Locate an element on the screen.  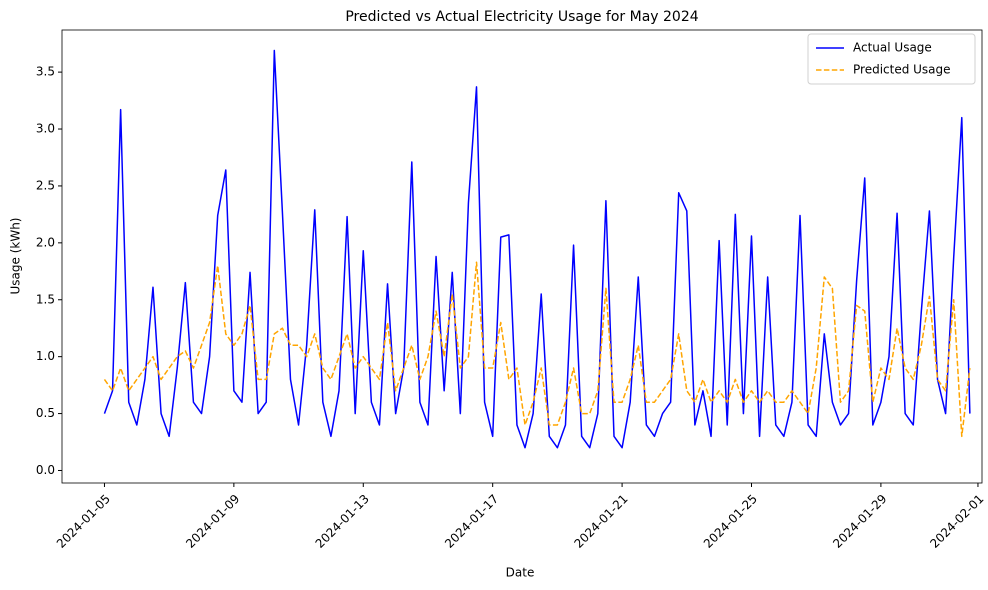
y-tick-label: 2.5 is located at coordinates (45, 185).